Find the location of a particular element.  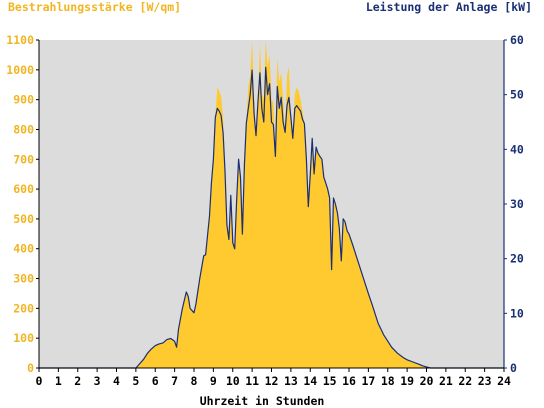

x-tick-label: 18 is located at coordinates (388, 381).